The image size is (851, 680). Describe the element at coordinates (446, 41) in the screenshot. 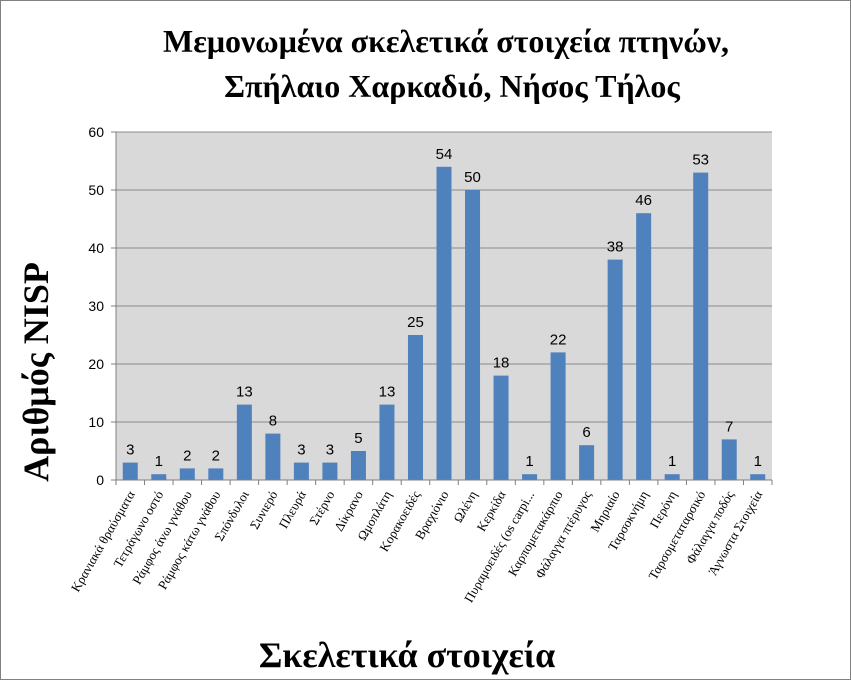

I see `chart-title-line-1: Μεμονωμένα σκελετικά στοιχεία πτηνών,` at that location.